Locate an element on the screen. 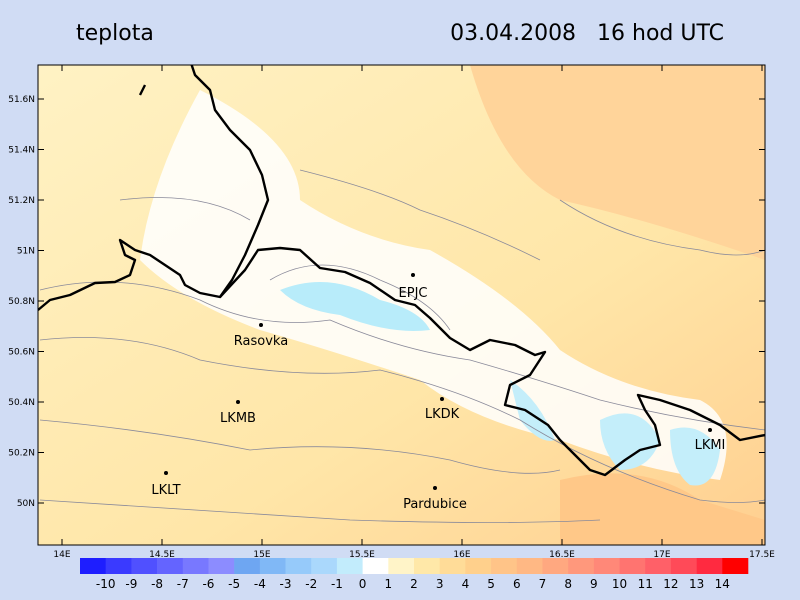 This screenshot has width=800, height=600. colorbar-label: -8 is located at coordinates (157, 584).